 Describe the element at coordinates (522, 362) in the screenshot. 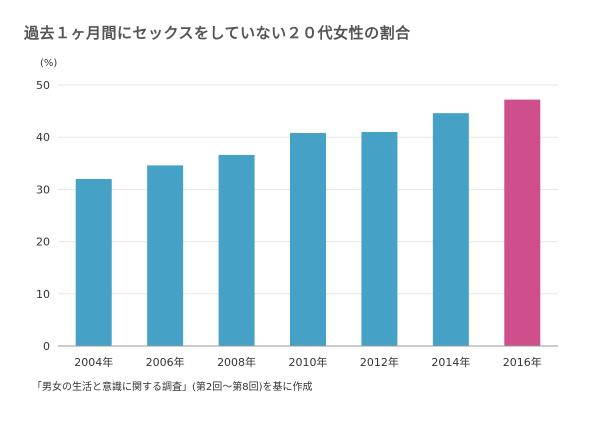

I see `x-tick-label: 2016年` at that location.